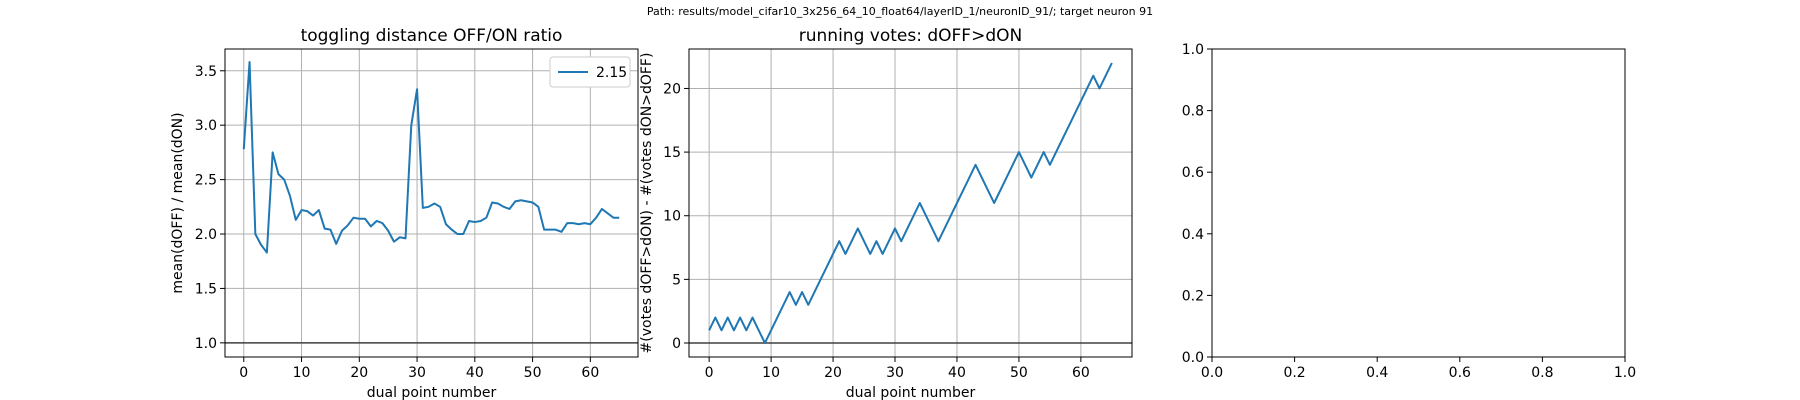 The width and height of the screenshot is (1800, 400). Describe the element at coordinates (1193, 358) in the screenshot. I see `y-tick-label: 0.0` at that location.